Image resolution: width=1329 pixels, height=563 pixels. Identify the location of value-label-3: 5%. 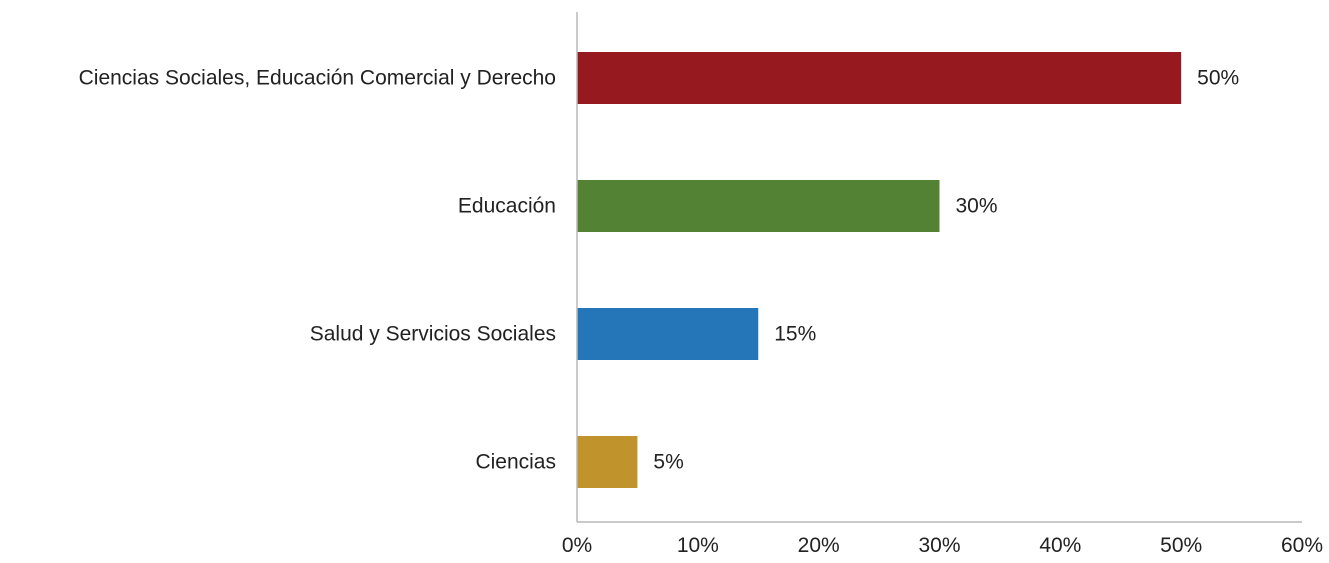
(668, 462).